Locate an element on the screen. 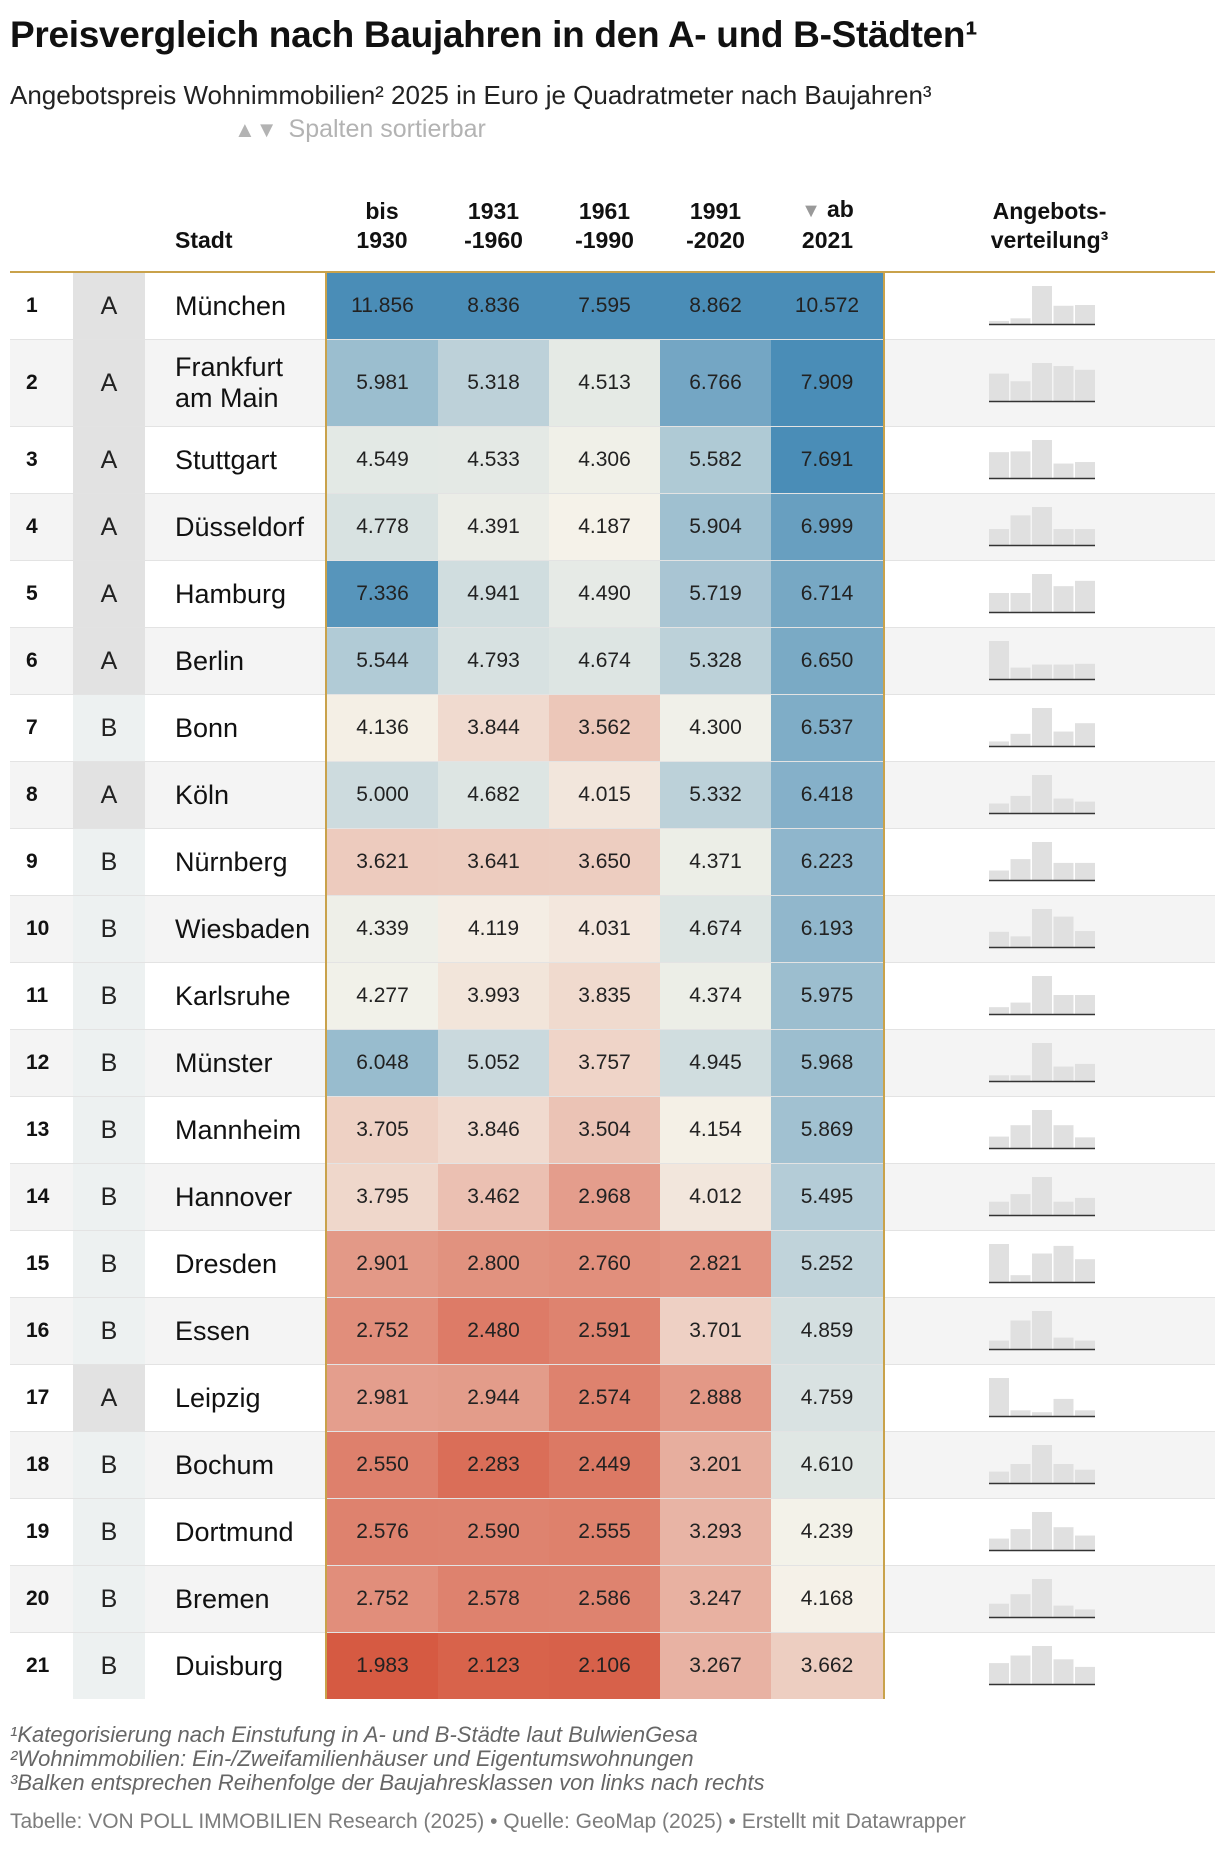 The height and width of the screenshot is (1852, 1220). value-cell: 5.495 is located at coordinates (828, 1197).